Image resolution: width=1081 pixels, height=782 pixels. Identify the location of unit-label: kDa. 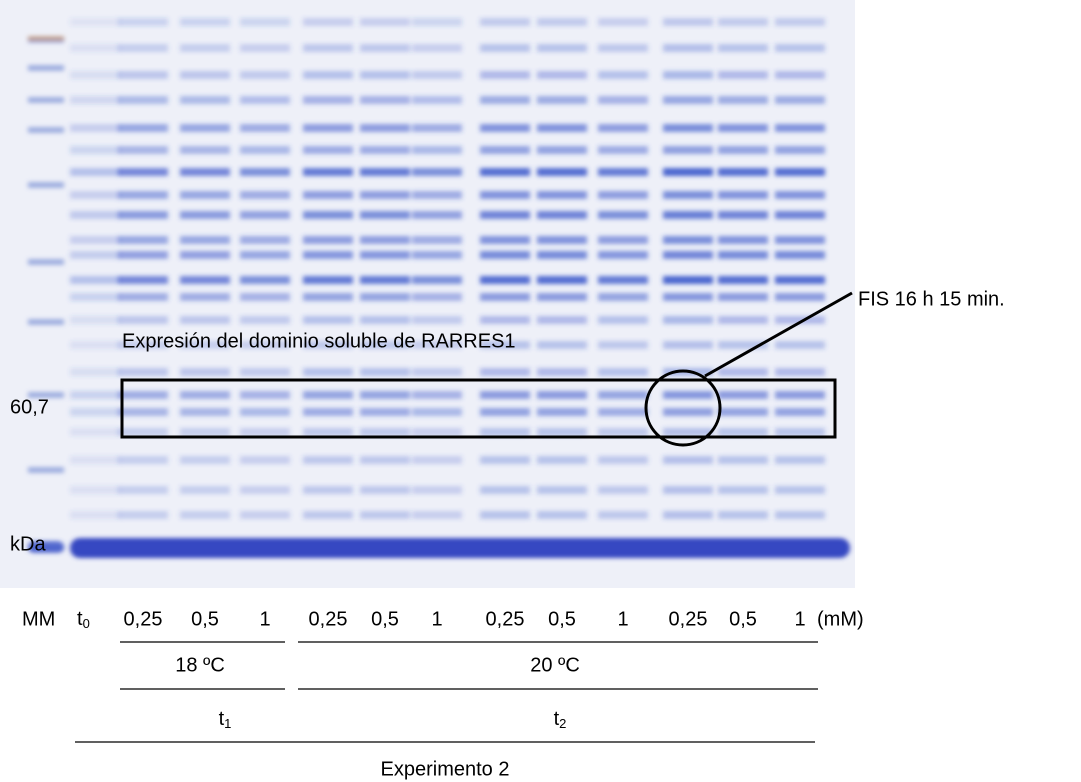
(28, 544).